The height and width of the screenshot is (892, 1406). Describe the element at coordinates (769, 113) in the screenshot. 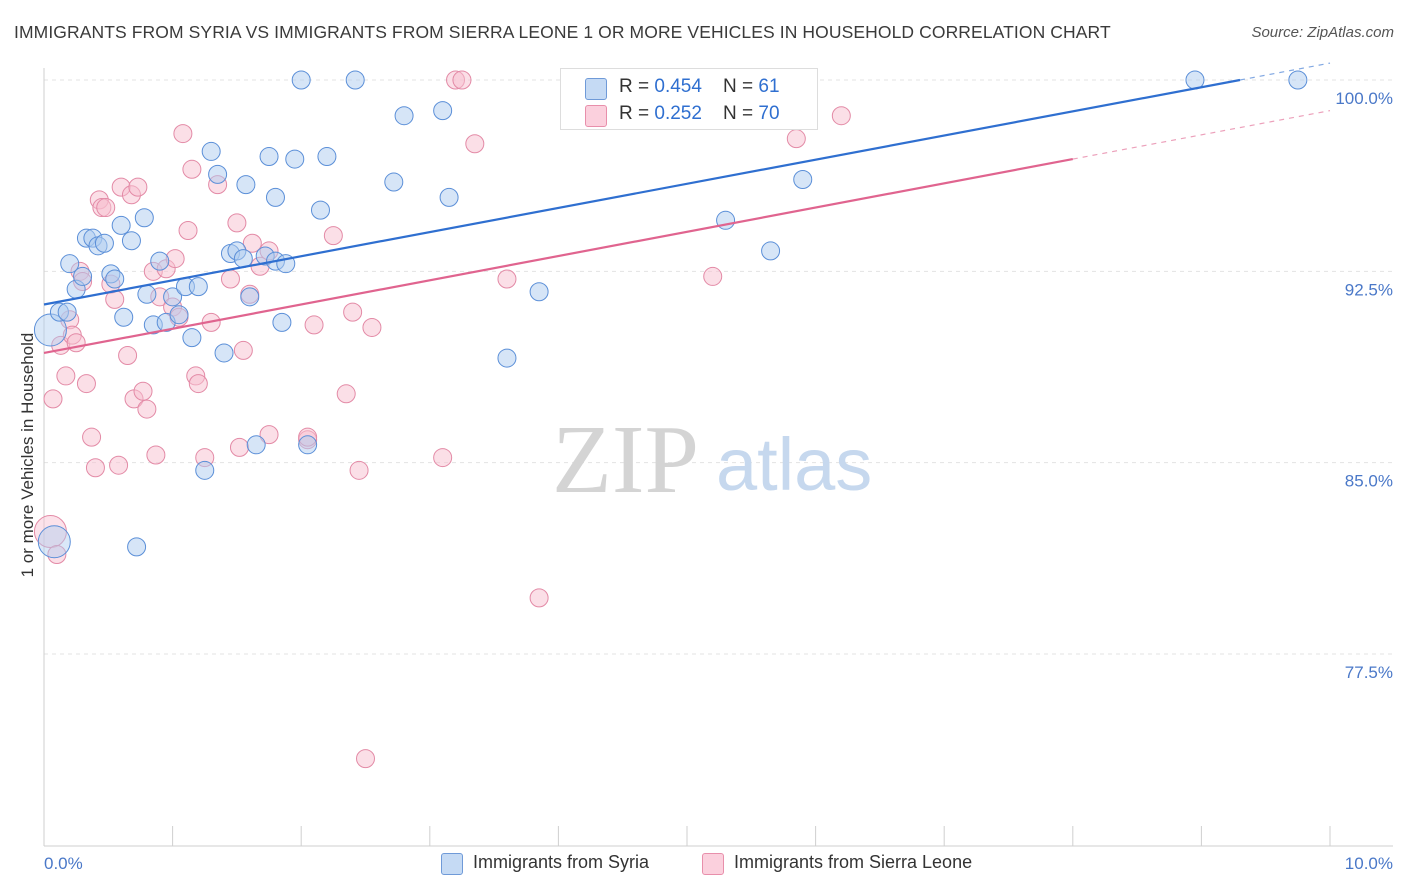

I see `legend-n-value-sierra-leone: 70` at that location.